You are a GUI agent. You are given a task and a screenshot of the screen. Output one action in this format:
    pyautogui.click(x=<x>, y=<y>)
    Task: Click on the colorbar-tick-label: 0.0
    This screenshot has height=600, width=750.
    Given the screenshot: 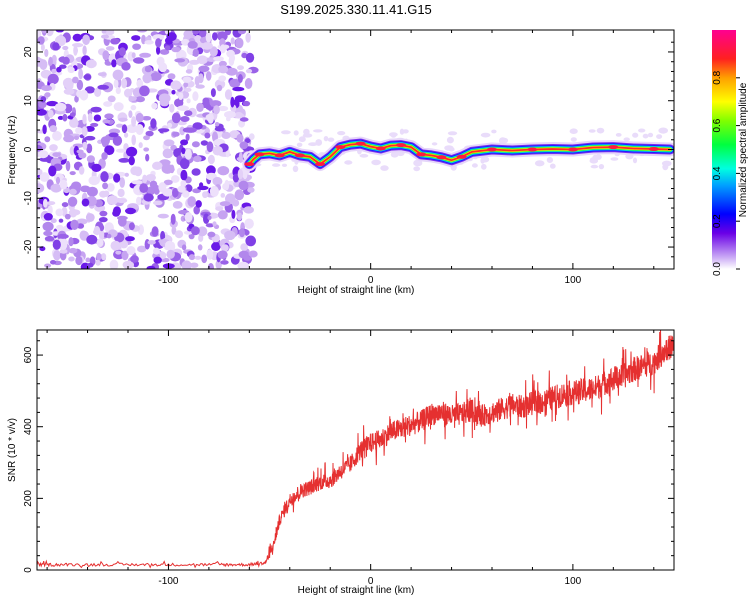 What is the action you would take?
    pyautogui.click(x=717, y=269)
    